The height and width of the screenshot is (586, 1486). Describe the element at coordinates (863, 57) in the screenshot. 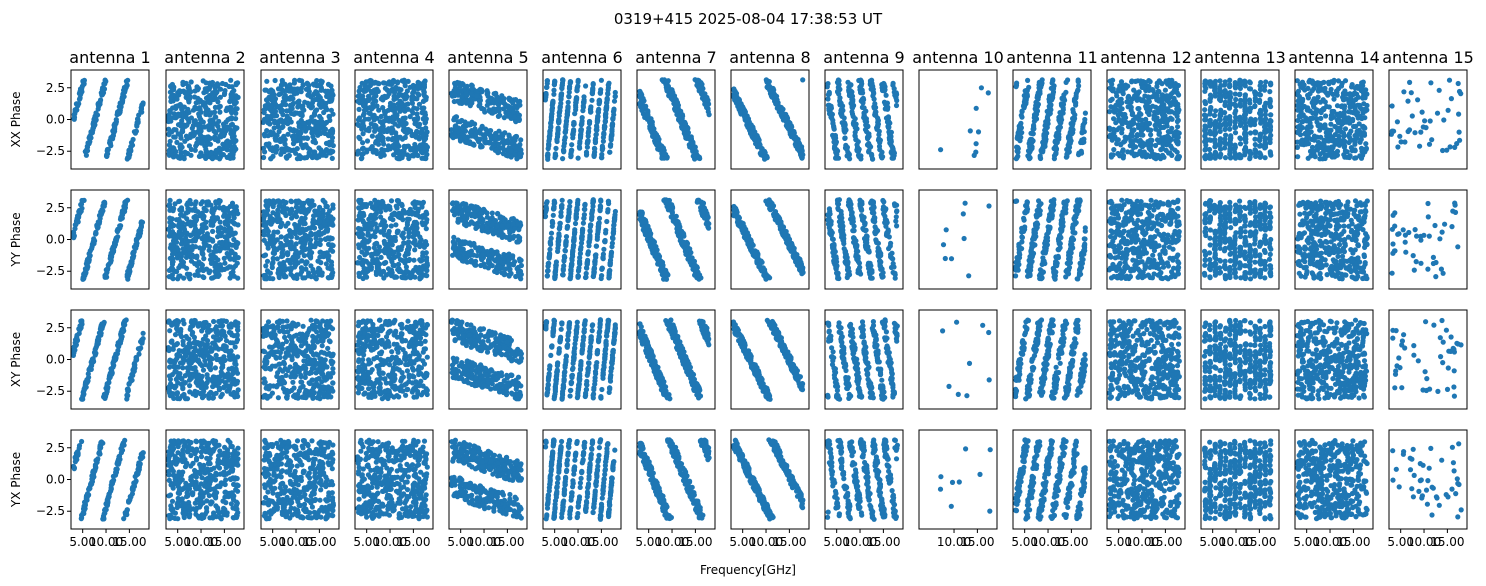

I see `panel-title: antenna 9` at that location.